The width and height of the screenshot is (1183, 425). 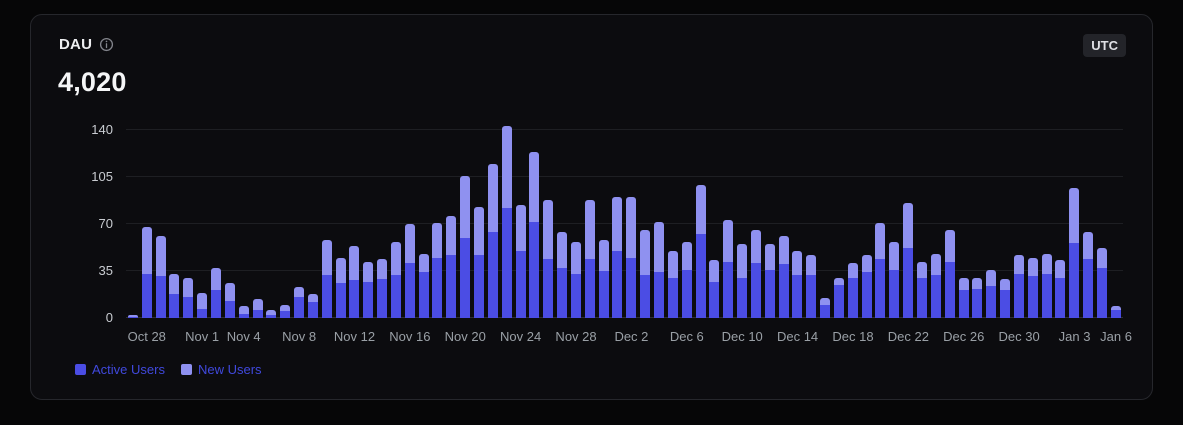 I want to click on timezone-badge: UTC, so click(x=1104, y=45).